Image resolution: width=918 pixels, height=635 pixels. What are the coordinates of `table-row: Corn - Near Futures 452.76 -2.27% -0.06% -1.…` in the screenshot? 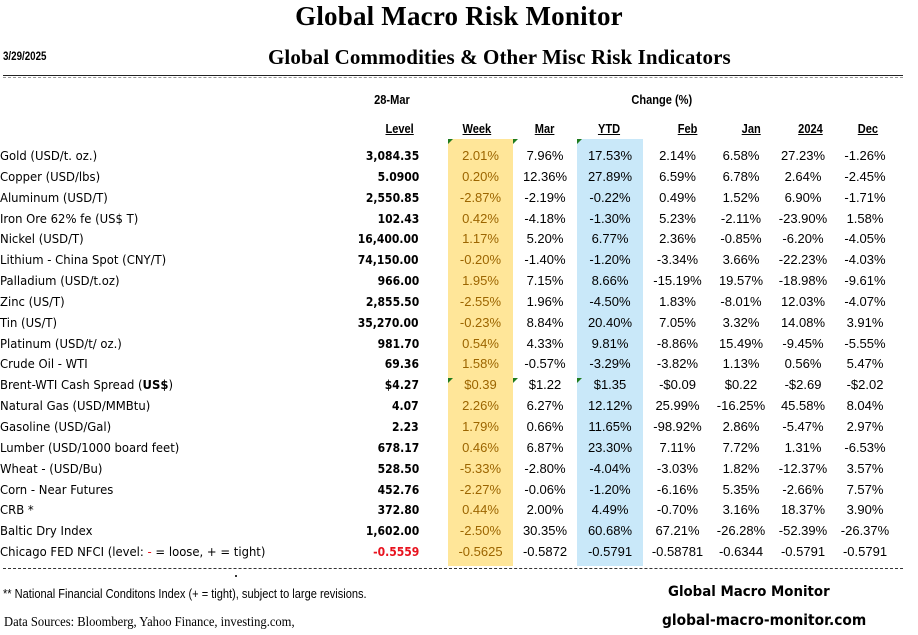 It's located at (447, 490).